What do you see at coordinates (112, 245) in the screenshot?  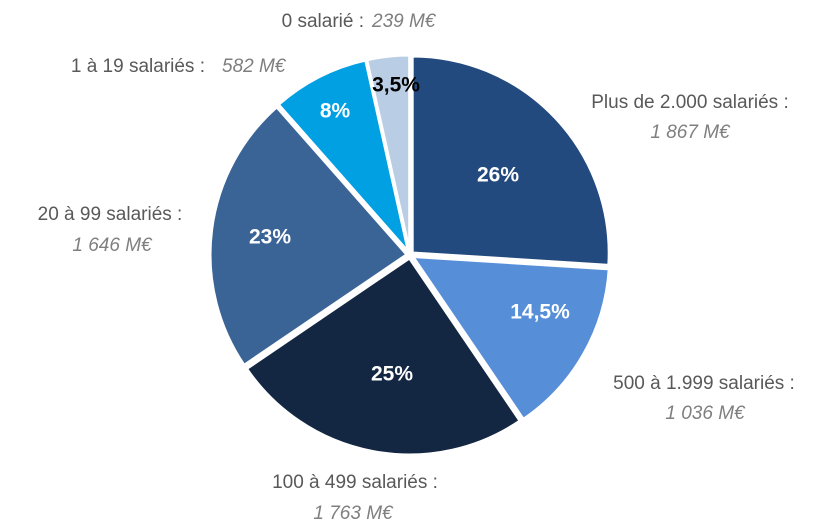 I see `amount-label: 1 646 M€` at bounding box center [112, 245].